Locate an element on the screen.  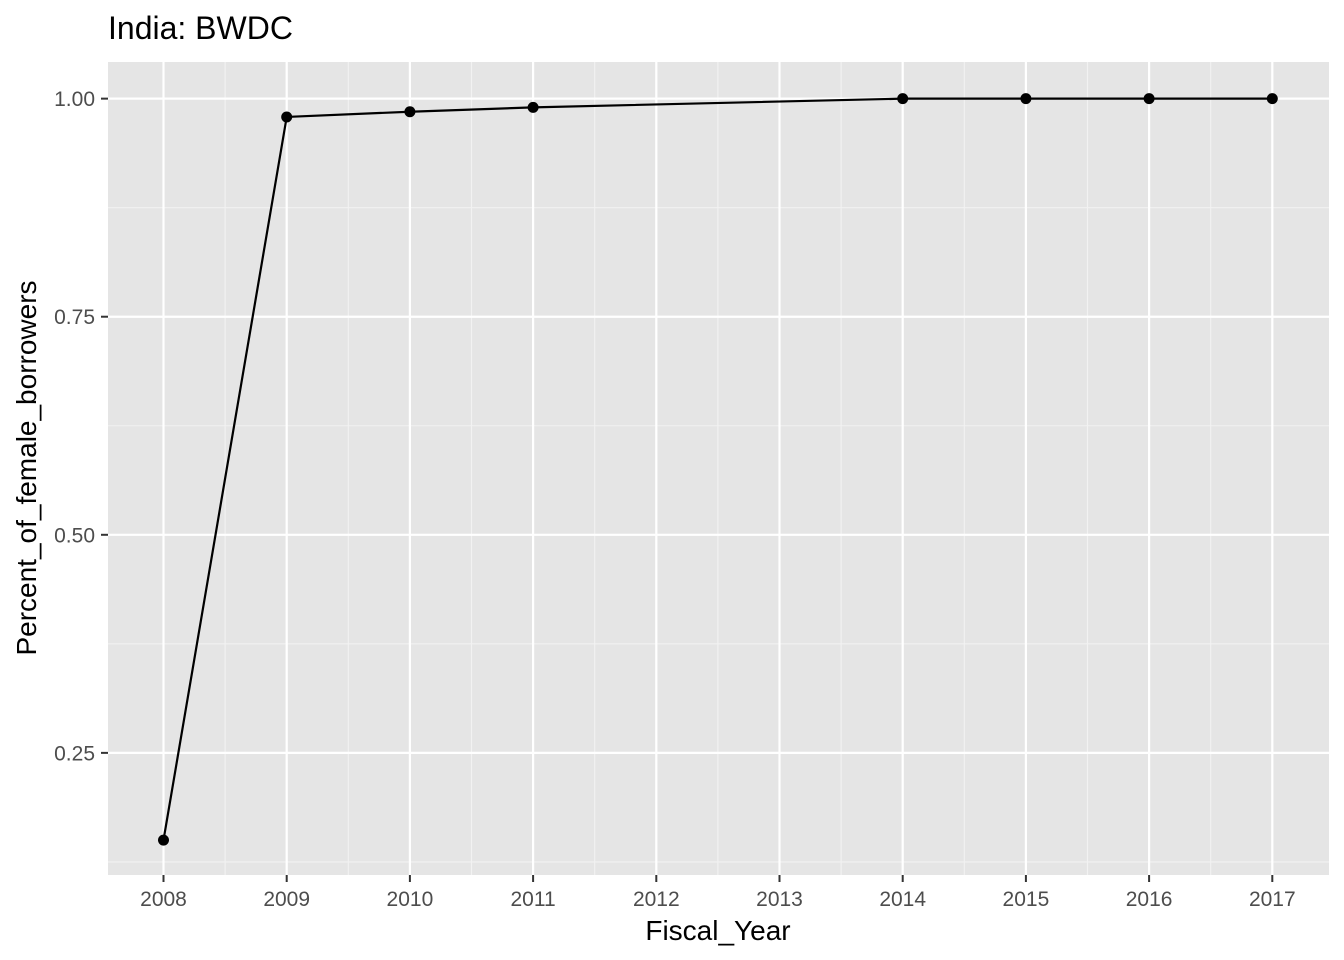
data-point-2008 is located at coordinates (163, 840).